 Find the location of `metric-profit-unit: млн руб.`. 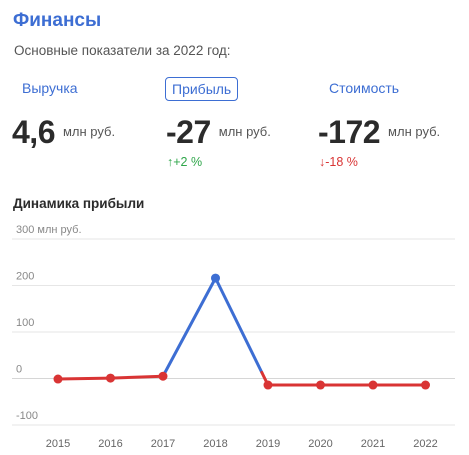

metric-profit-unit: млн руб. is located at coordinates (244, 131).